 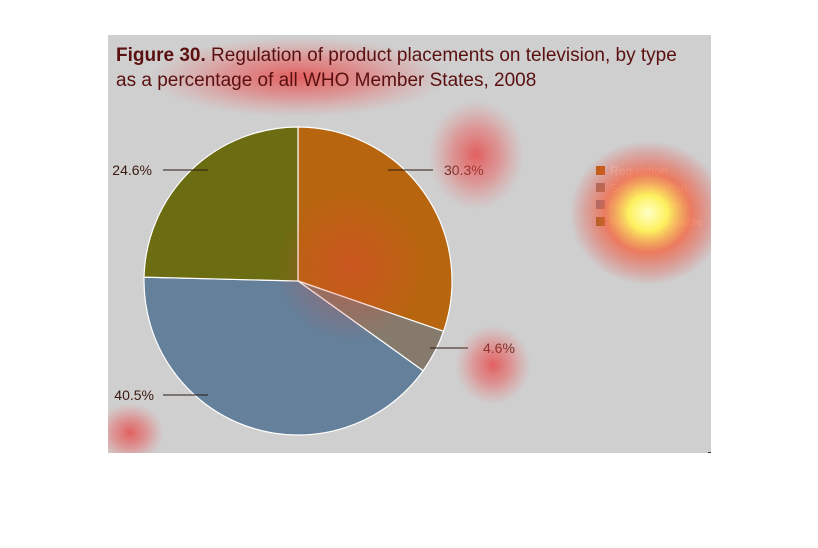 What do you see at coordinates (464, 170) in the screenshot?
I see `slice-value-label: 30.3%` at bounding box center [464, 170].